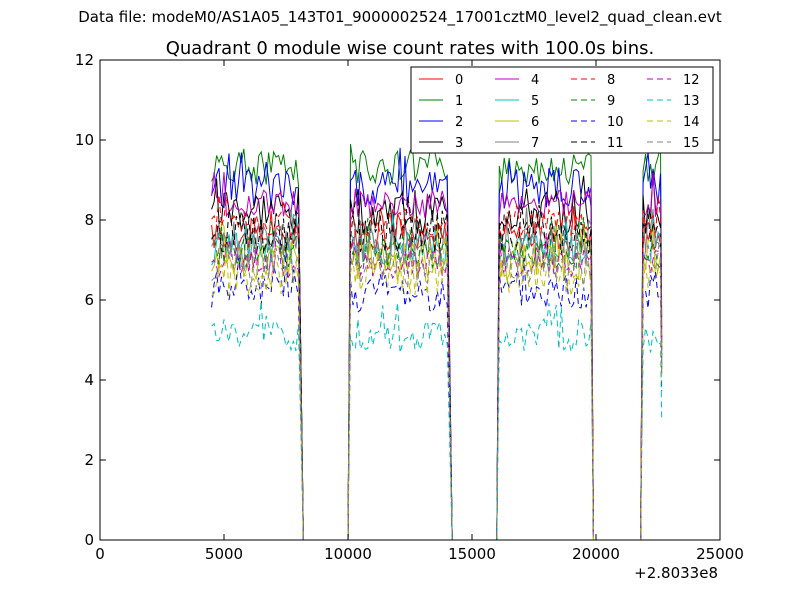 The image size is (800, 600). Describe the element at coordinates (720, 554) in the screenshot. I see `x-tick-label: 25000` at that location.